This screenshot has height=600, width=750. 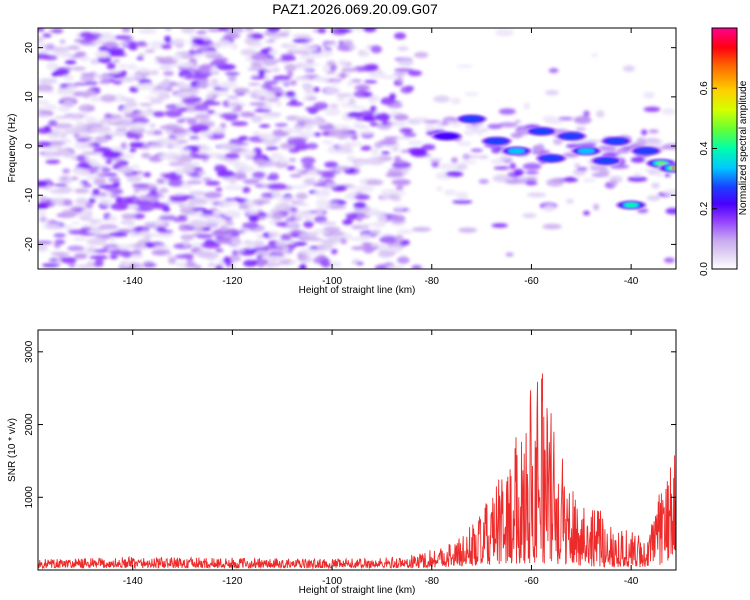 What do you see at coordinates (531, 281) in the screenshot?
I see `spectrogram-x-tick-label: -60` at bounding box center [531, 281].